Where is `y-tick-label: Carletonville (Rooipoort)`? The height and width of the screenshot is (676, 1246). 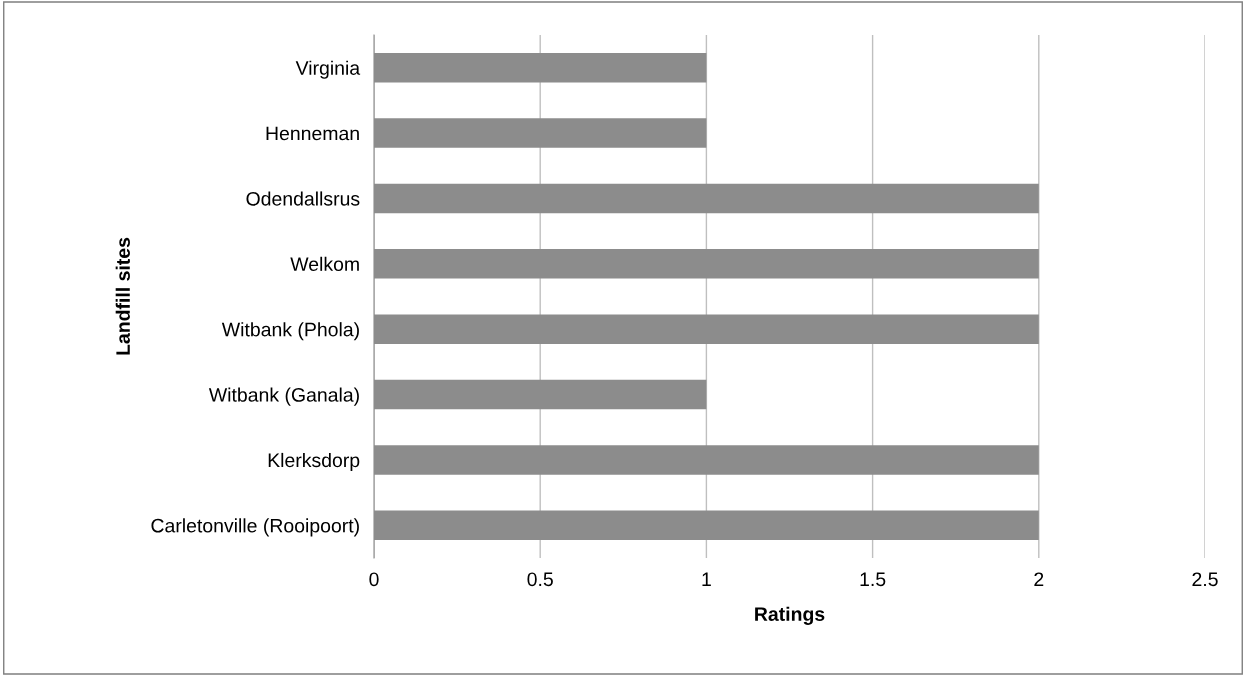
y-tick-label: Carletonville (Rooipoort) is located at coordinates (255, 527).